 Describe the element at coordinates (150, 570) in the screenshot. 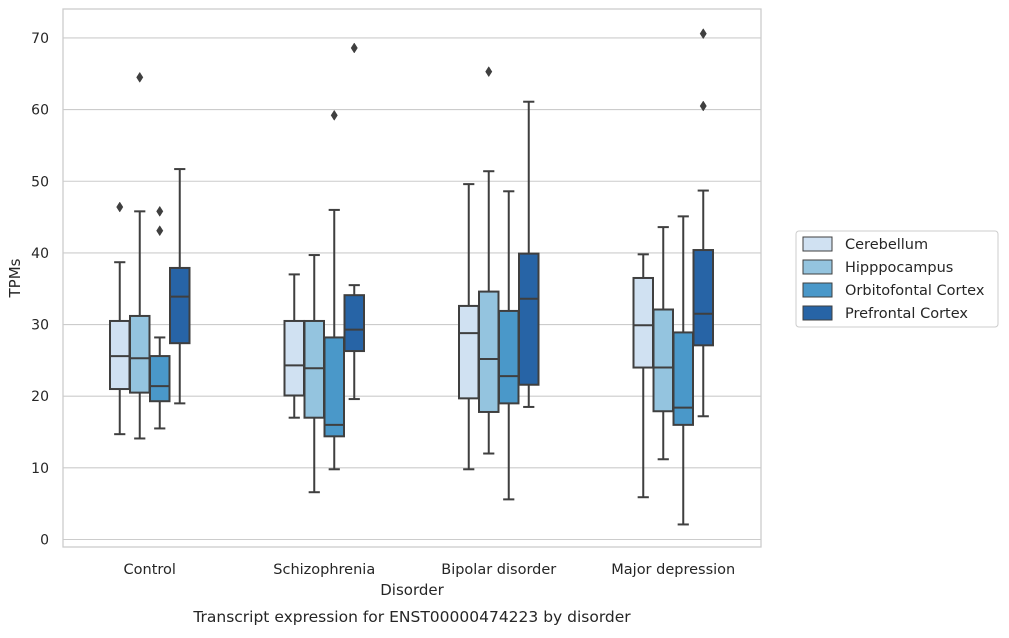

I see `x-tick-label: Control` at that location.